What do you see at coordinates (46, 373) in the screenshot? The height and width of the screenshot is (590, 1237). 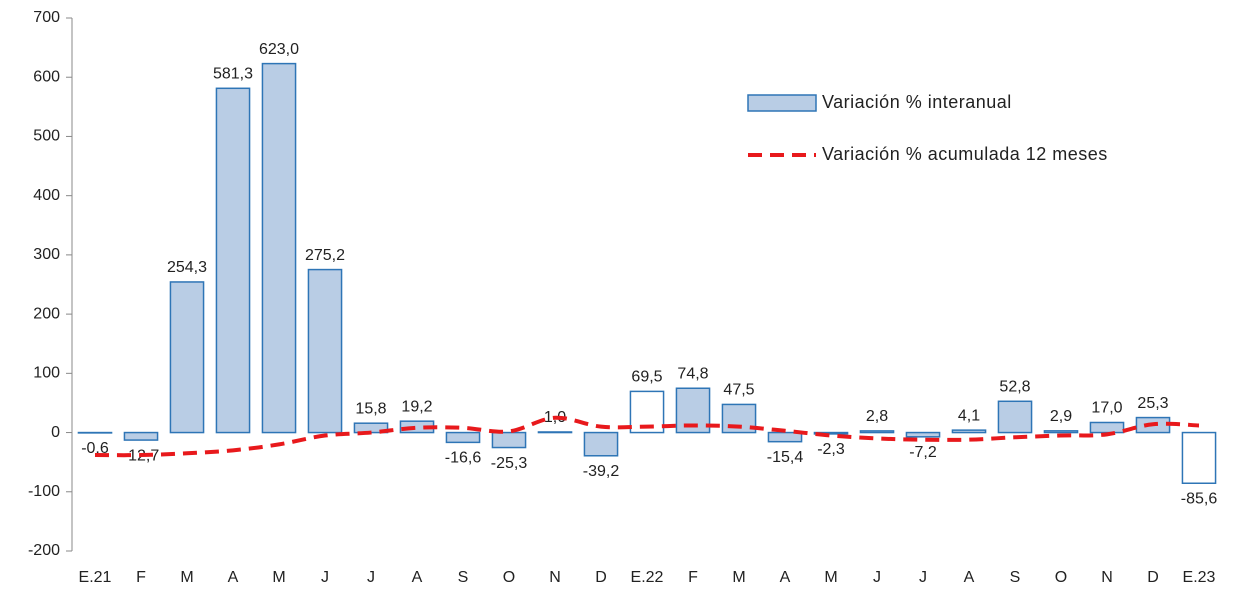 I see `y-tick-label: 100` at bounding box center [46, 373].